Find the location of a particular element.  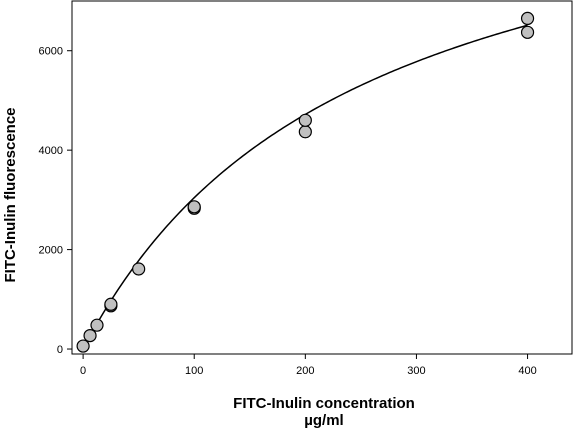

x-axis-title: FITC-Inulin concentration is located at coordinates (324, 403).